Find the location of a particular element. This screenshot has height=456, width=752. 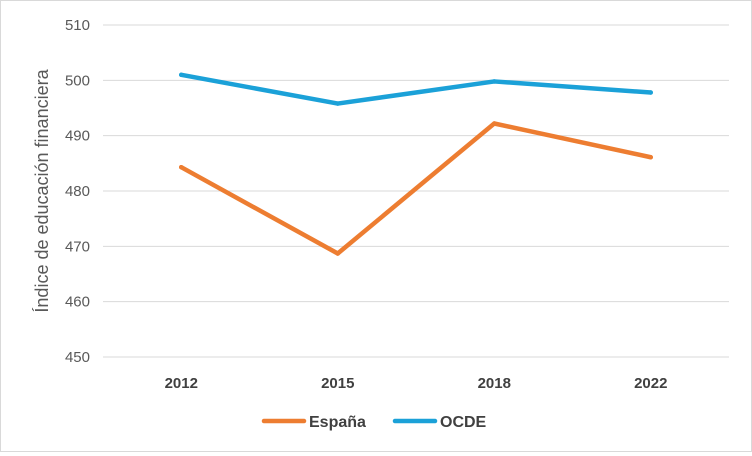

y-tick-label: 470 is located at coordinates (77, 246).